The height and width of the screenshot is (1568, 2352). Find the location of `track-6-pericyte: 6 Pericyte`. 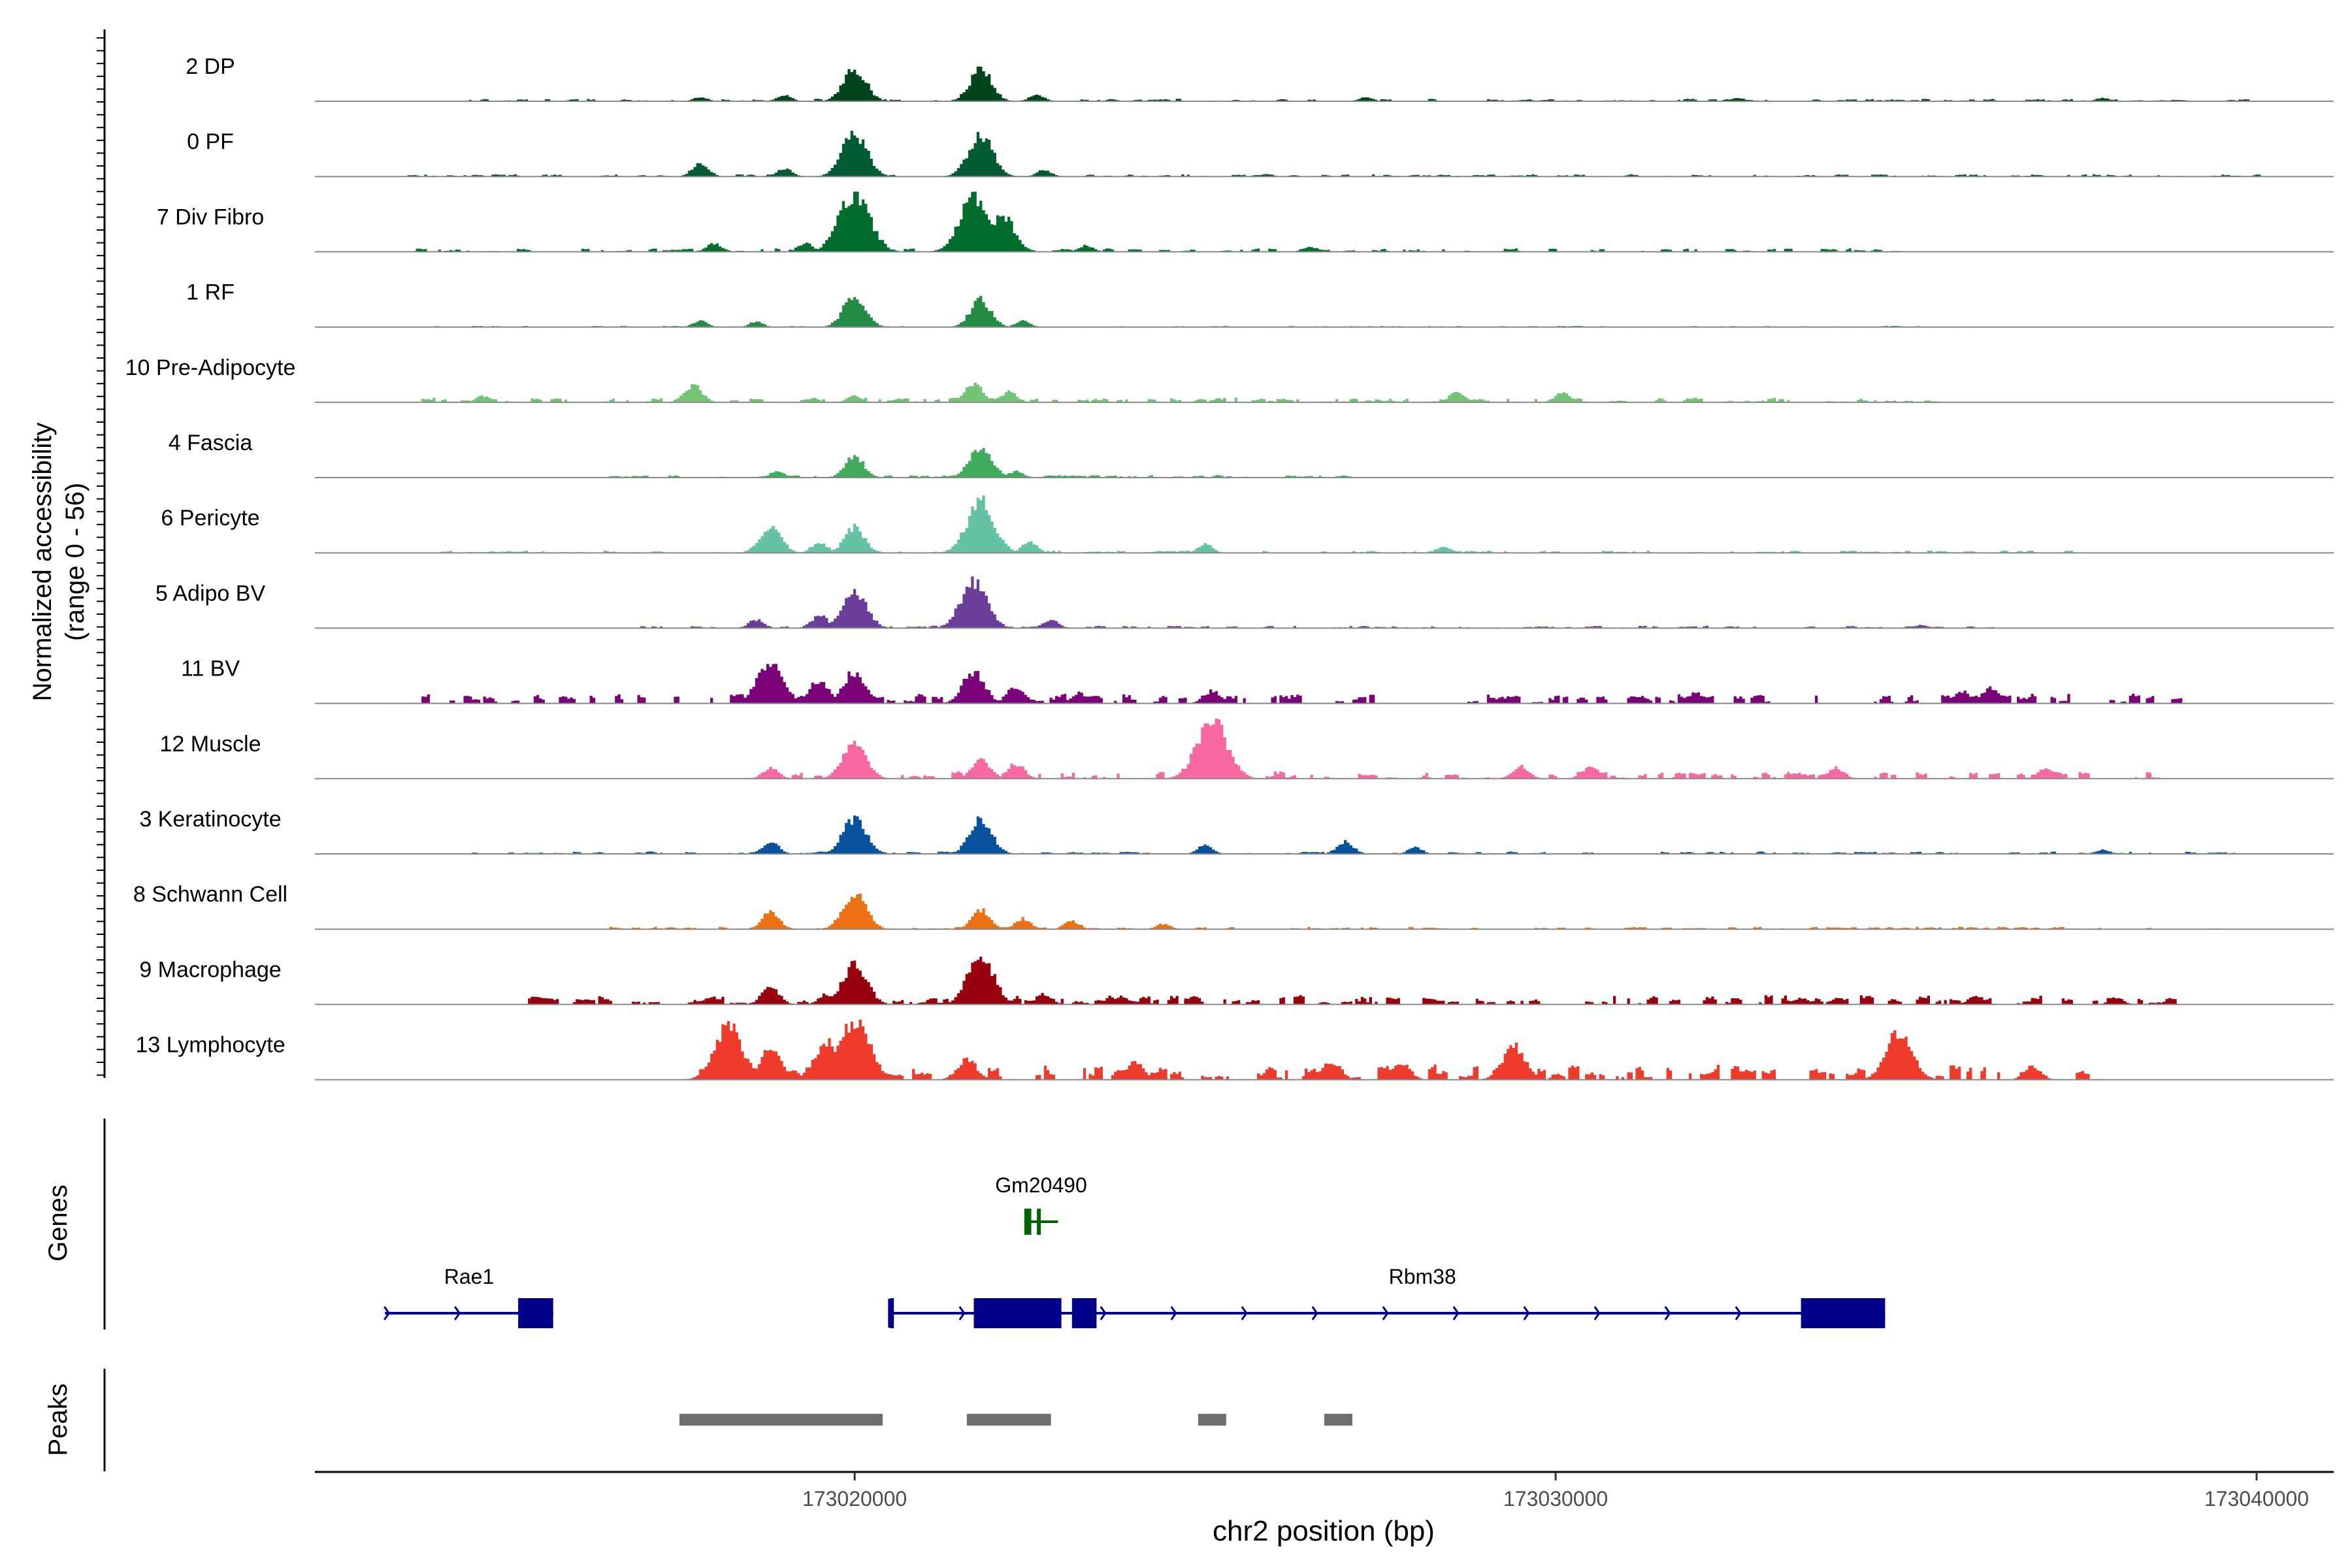

track-6-pericyte: 6 Pericyte is located at coordinates (1247, 524).